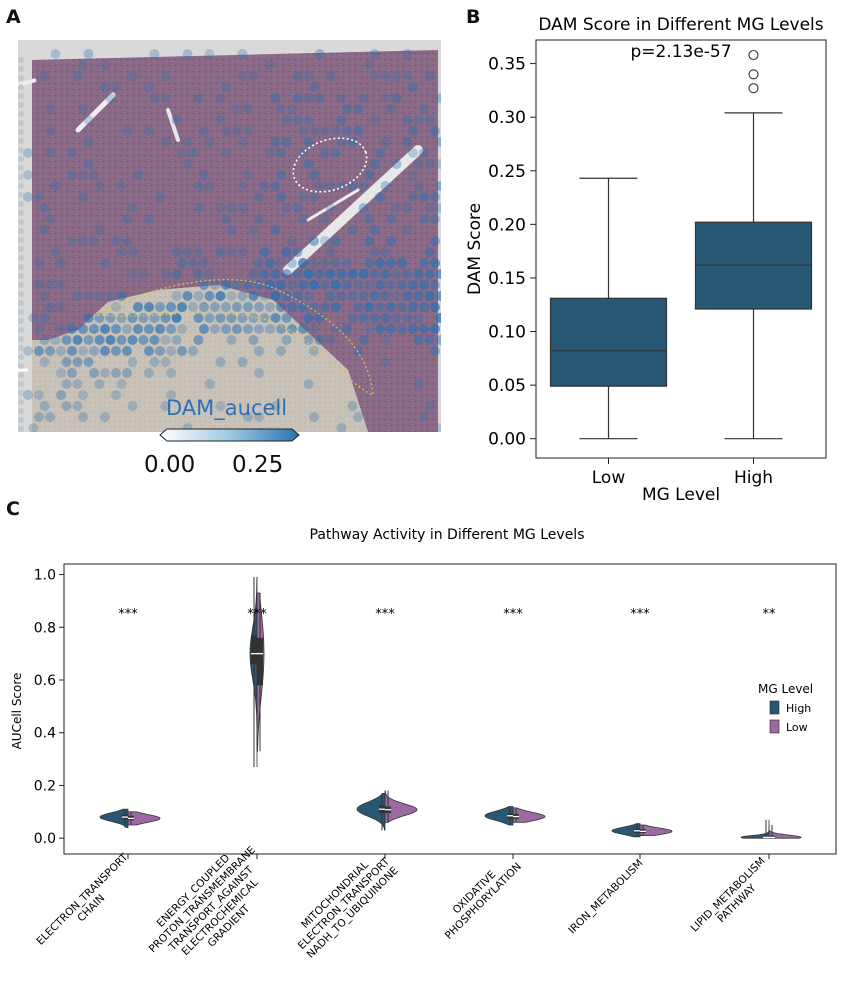 This screenshot has height=999, width=841. Describe the element at coordinates (260, 661) in the screenshot. I see `inner-box` at that location.